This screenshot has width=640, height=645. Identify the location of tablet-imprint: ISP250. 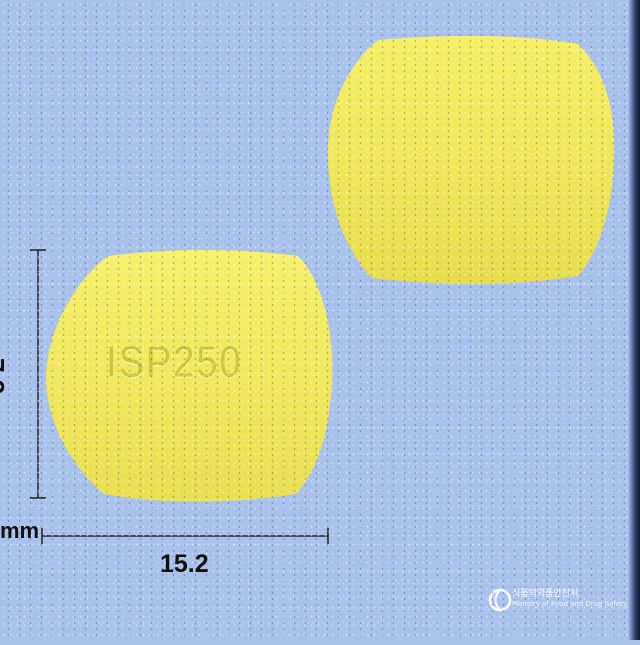
(174, 363).